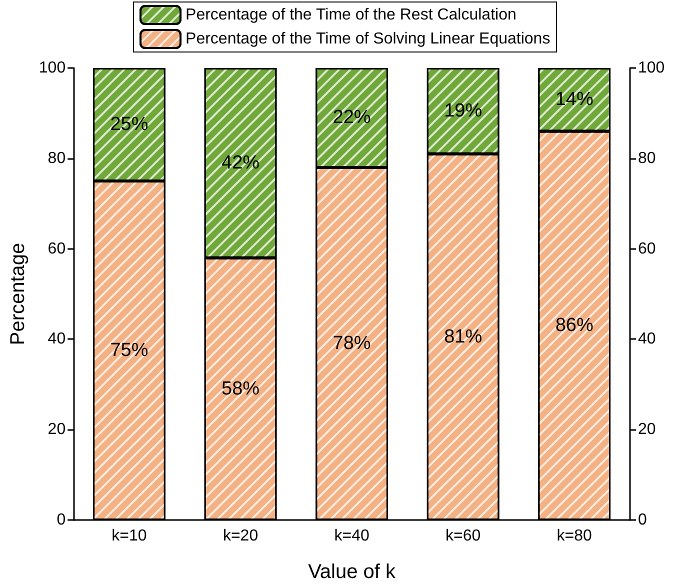 This screenshot has width=690, height=587. Describe the element at coordinates (129, 536) in the screenshot. I see `x-tick-label: k=10` at that location.